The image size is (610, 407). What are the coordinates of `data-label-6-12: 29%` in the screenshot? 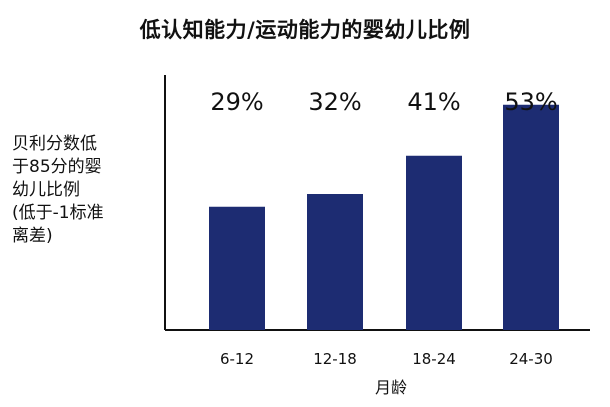 It's located at (236, 102).